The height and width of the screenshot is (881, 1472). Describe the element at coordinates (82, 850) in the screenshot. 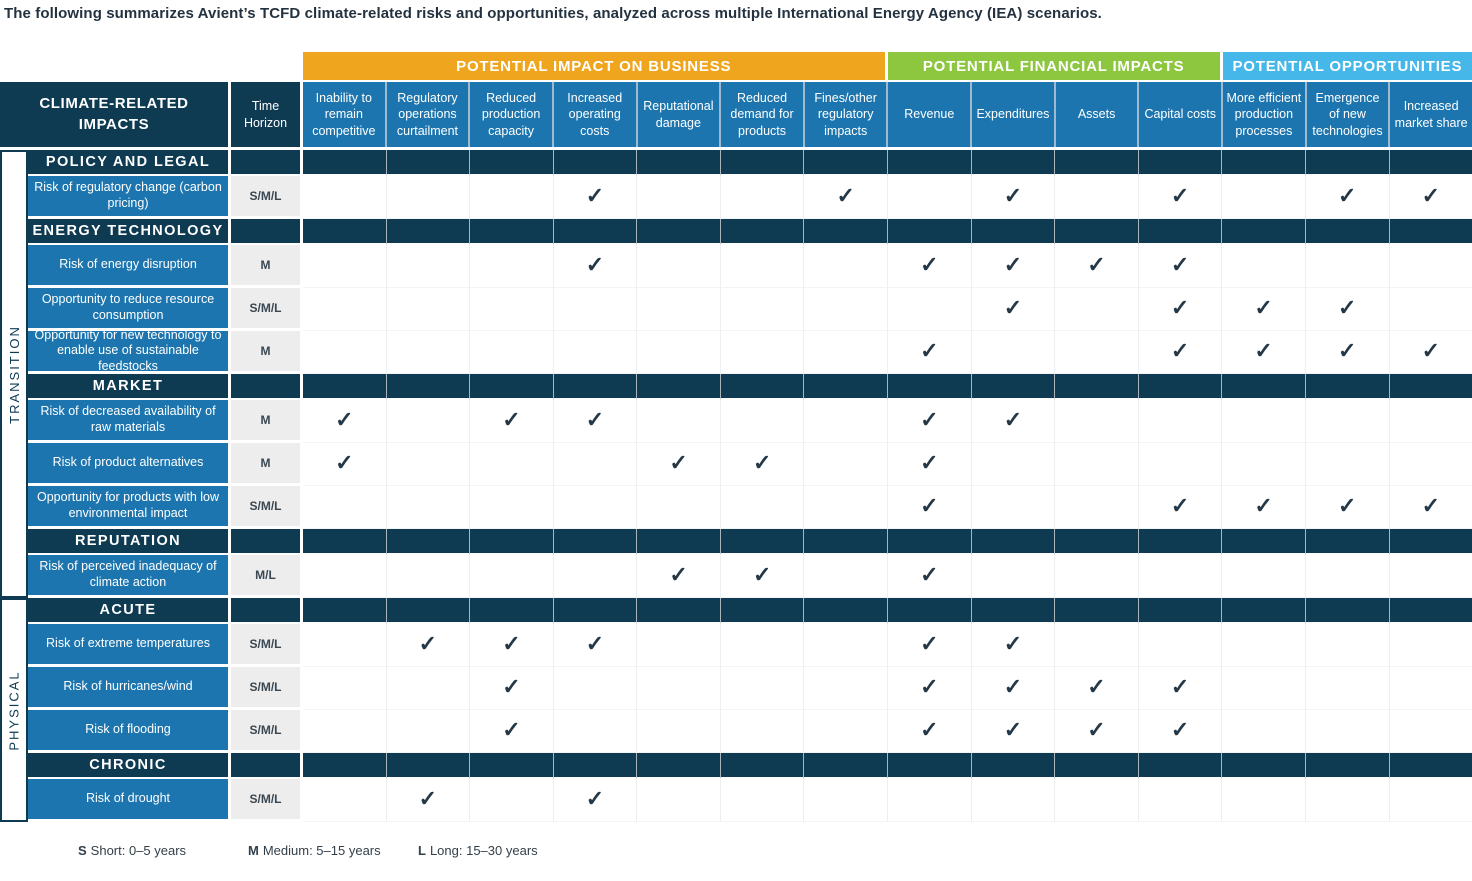

I see `legend-key: S` at that location.